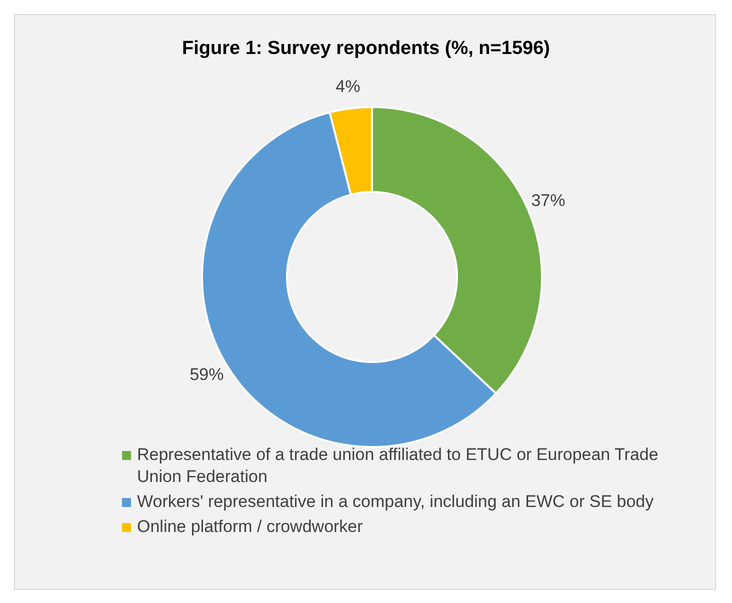 This screenshot has height=603, width=732. I want to click on legend-label: Workers' representative in a company, including an EWC or SE body, so click(395, 502).